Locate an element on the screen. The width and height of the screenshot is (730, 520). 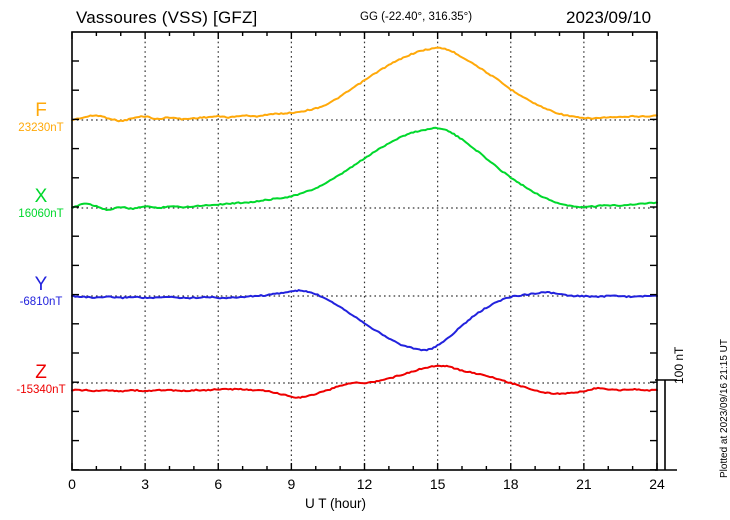
x-tick-label: 3 is located at coordinates (145, 484).